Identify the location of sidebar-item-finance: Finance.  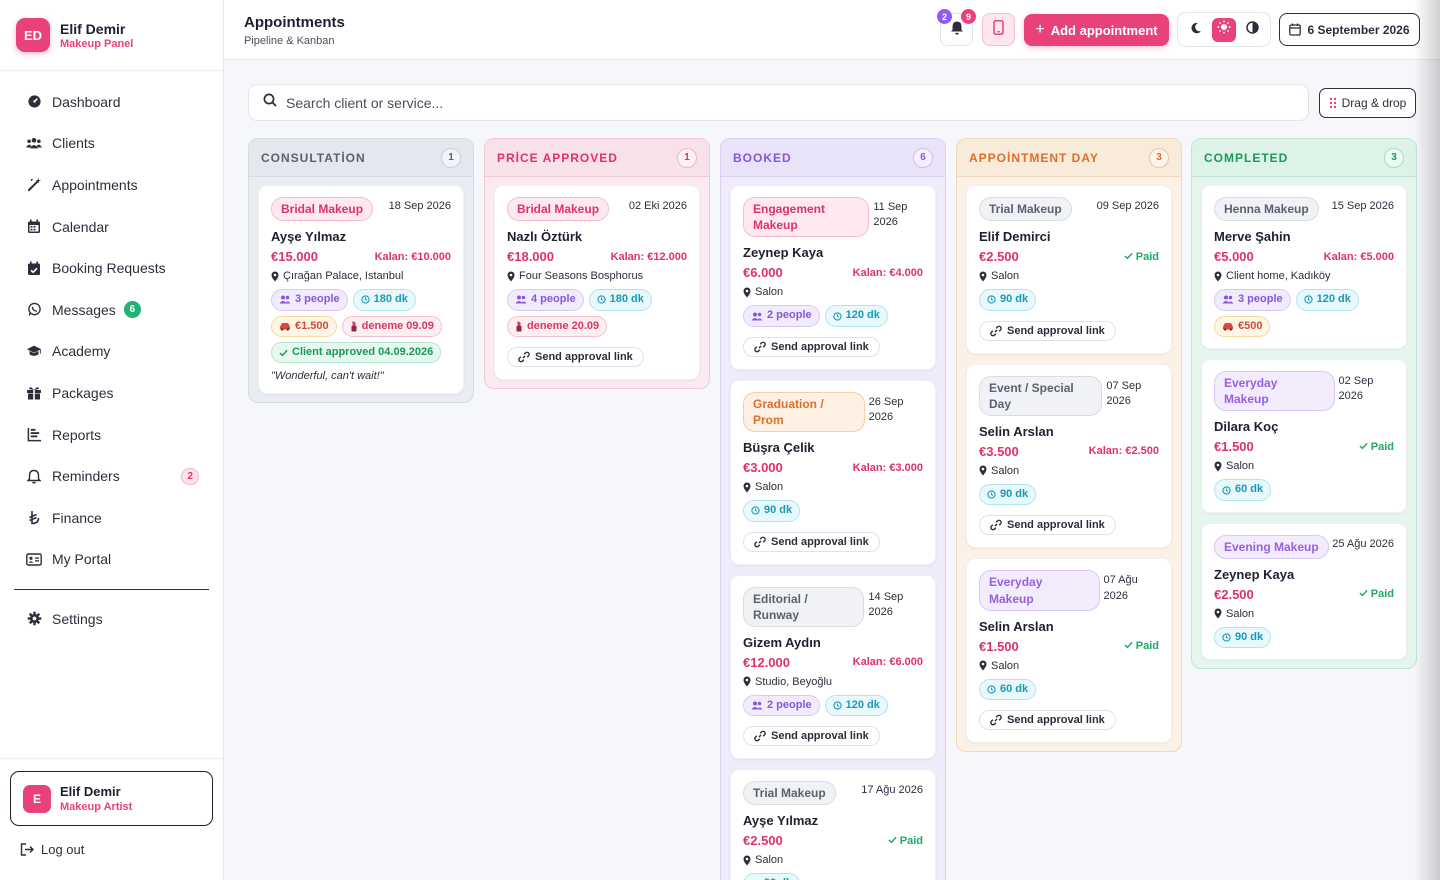
(111, 518).